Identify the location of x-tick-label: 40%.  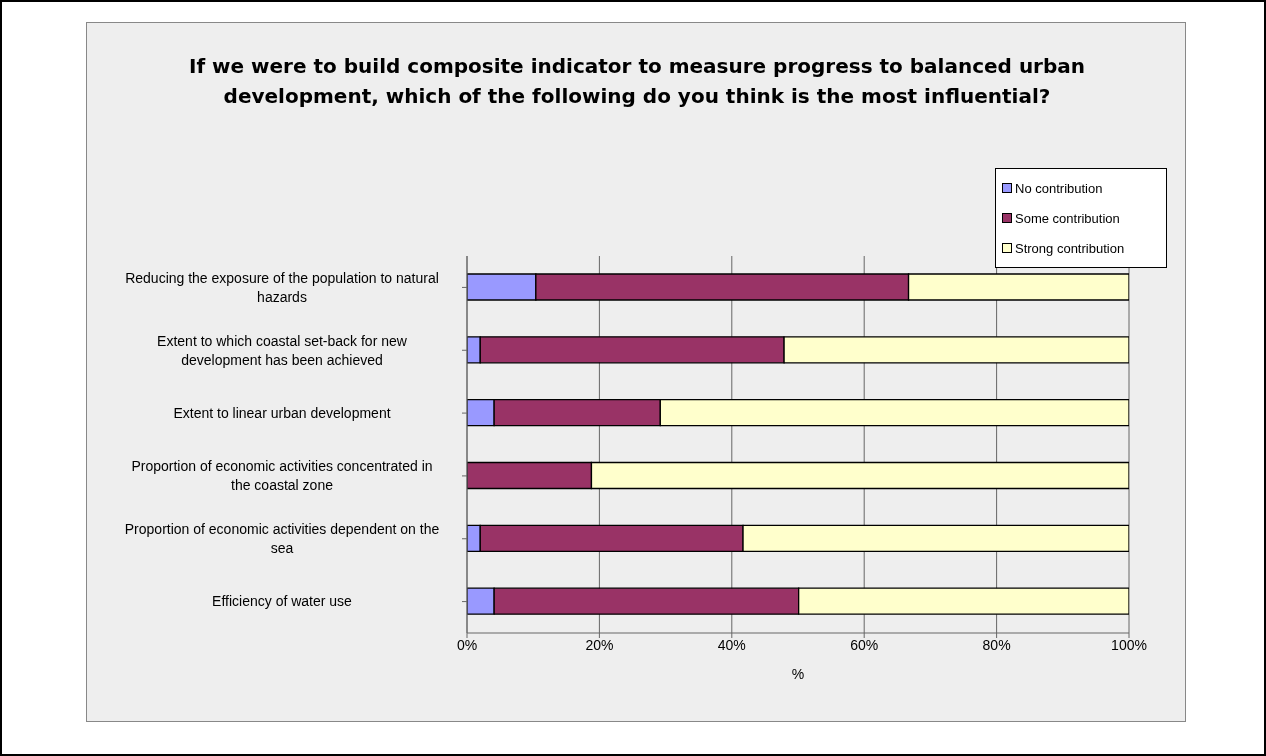
(731, 644).